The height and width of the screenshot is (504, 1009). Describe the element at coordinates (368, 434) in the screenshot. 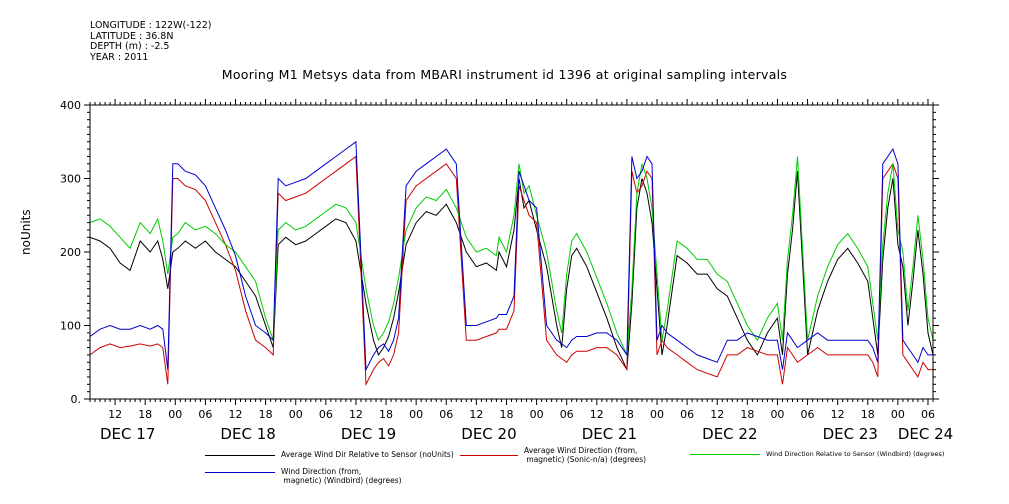

I see `x-date-label: DEC 19` at that location.